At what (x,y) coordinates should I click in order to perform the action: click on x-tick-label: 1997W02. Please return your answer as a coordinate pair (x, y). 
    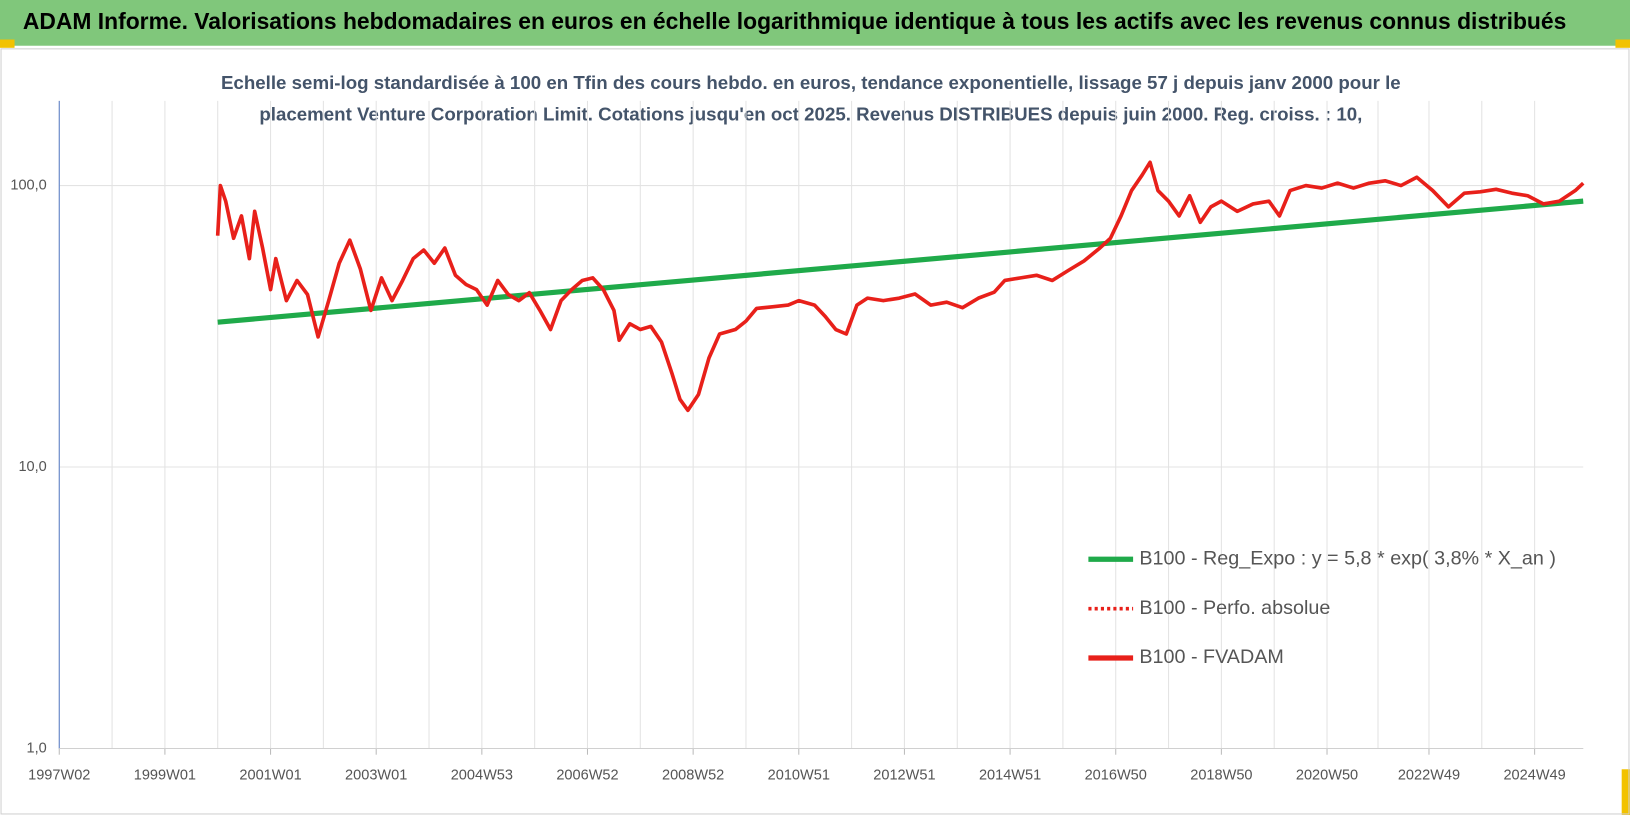
    Looking at the image, I should click on (59, 775).